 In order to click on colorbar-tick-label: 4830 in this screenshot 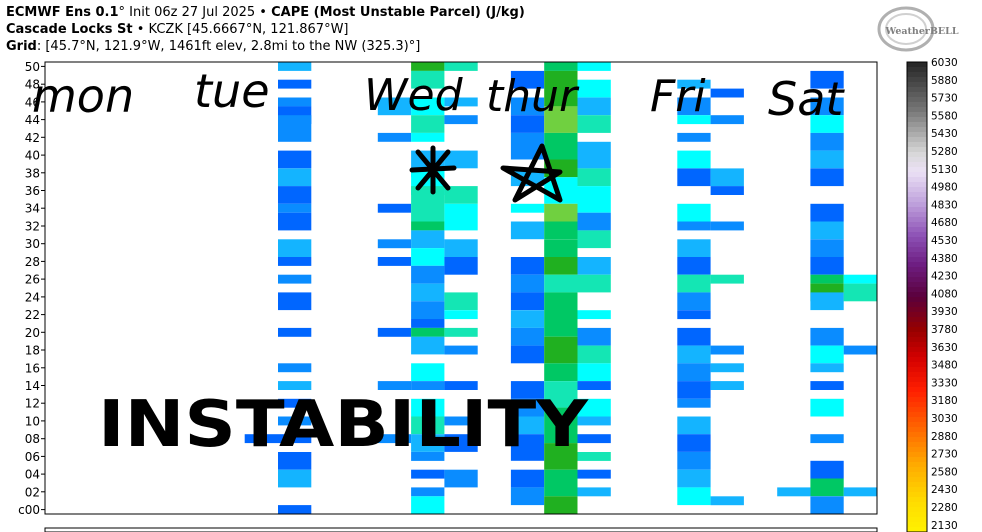, I will do `click(944, 205)`.